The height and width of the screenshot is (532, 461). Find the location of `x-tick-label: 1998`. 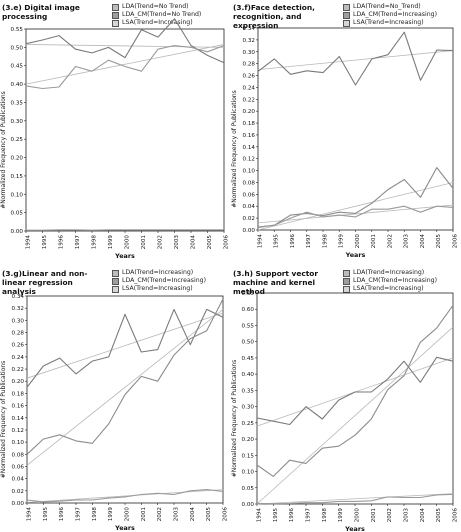

x-tick-label: 1998 is located at coordinates (94, 242).